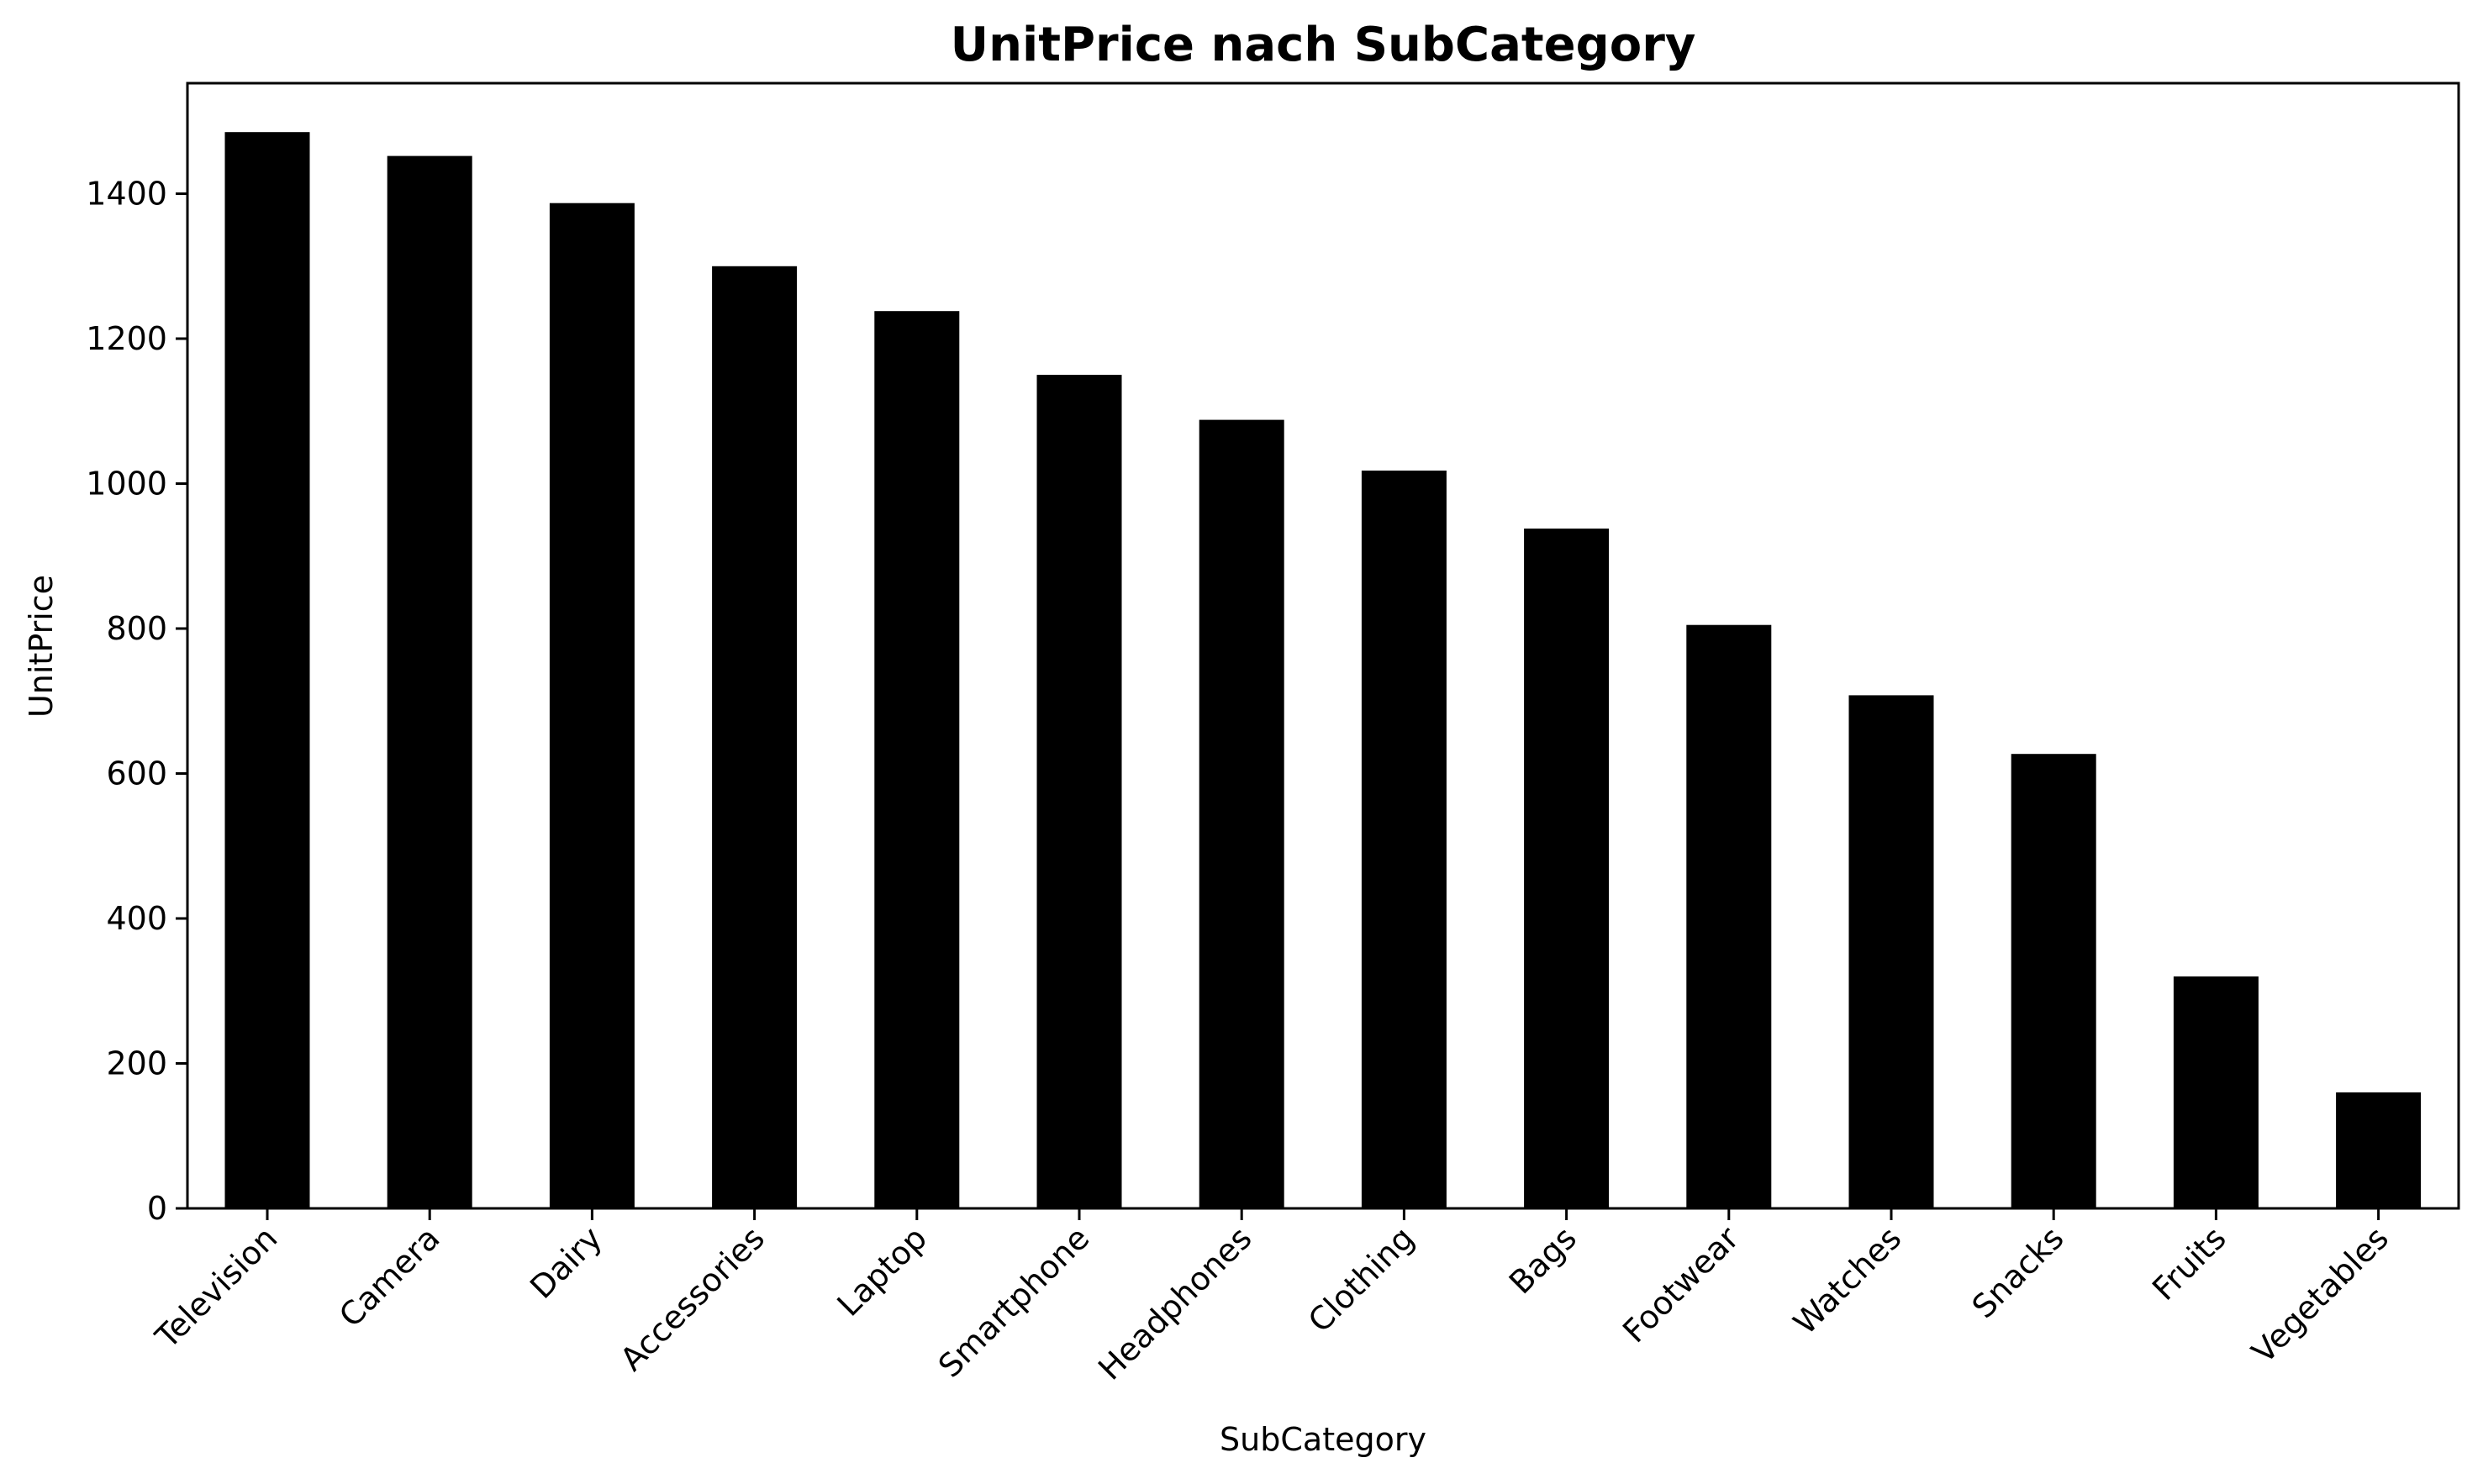  I want to click on x-tick-label: Bags, so click(1543, 1260).